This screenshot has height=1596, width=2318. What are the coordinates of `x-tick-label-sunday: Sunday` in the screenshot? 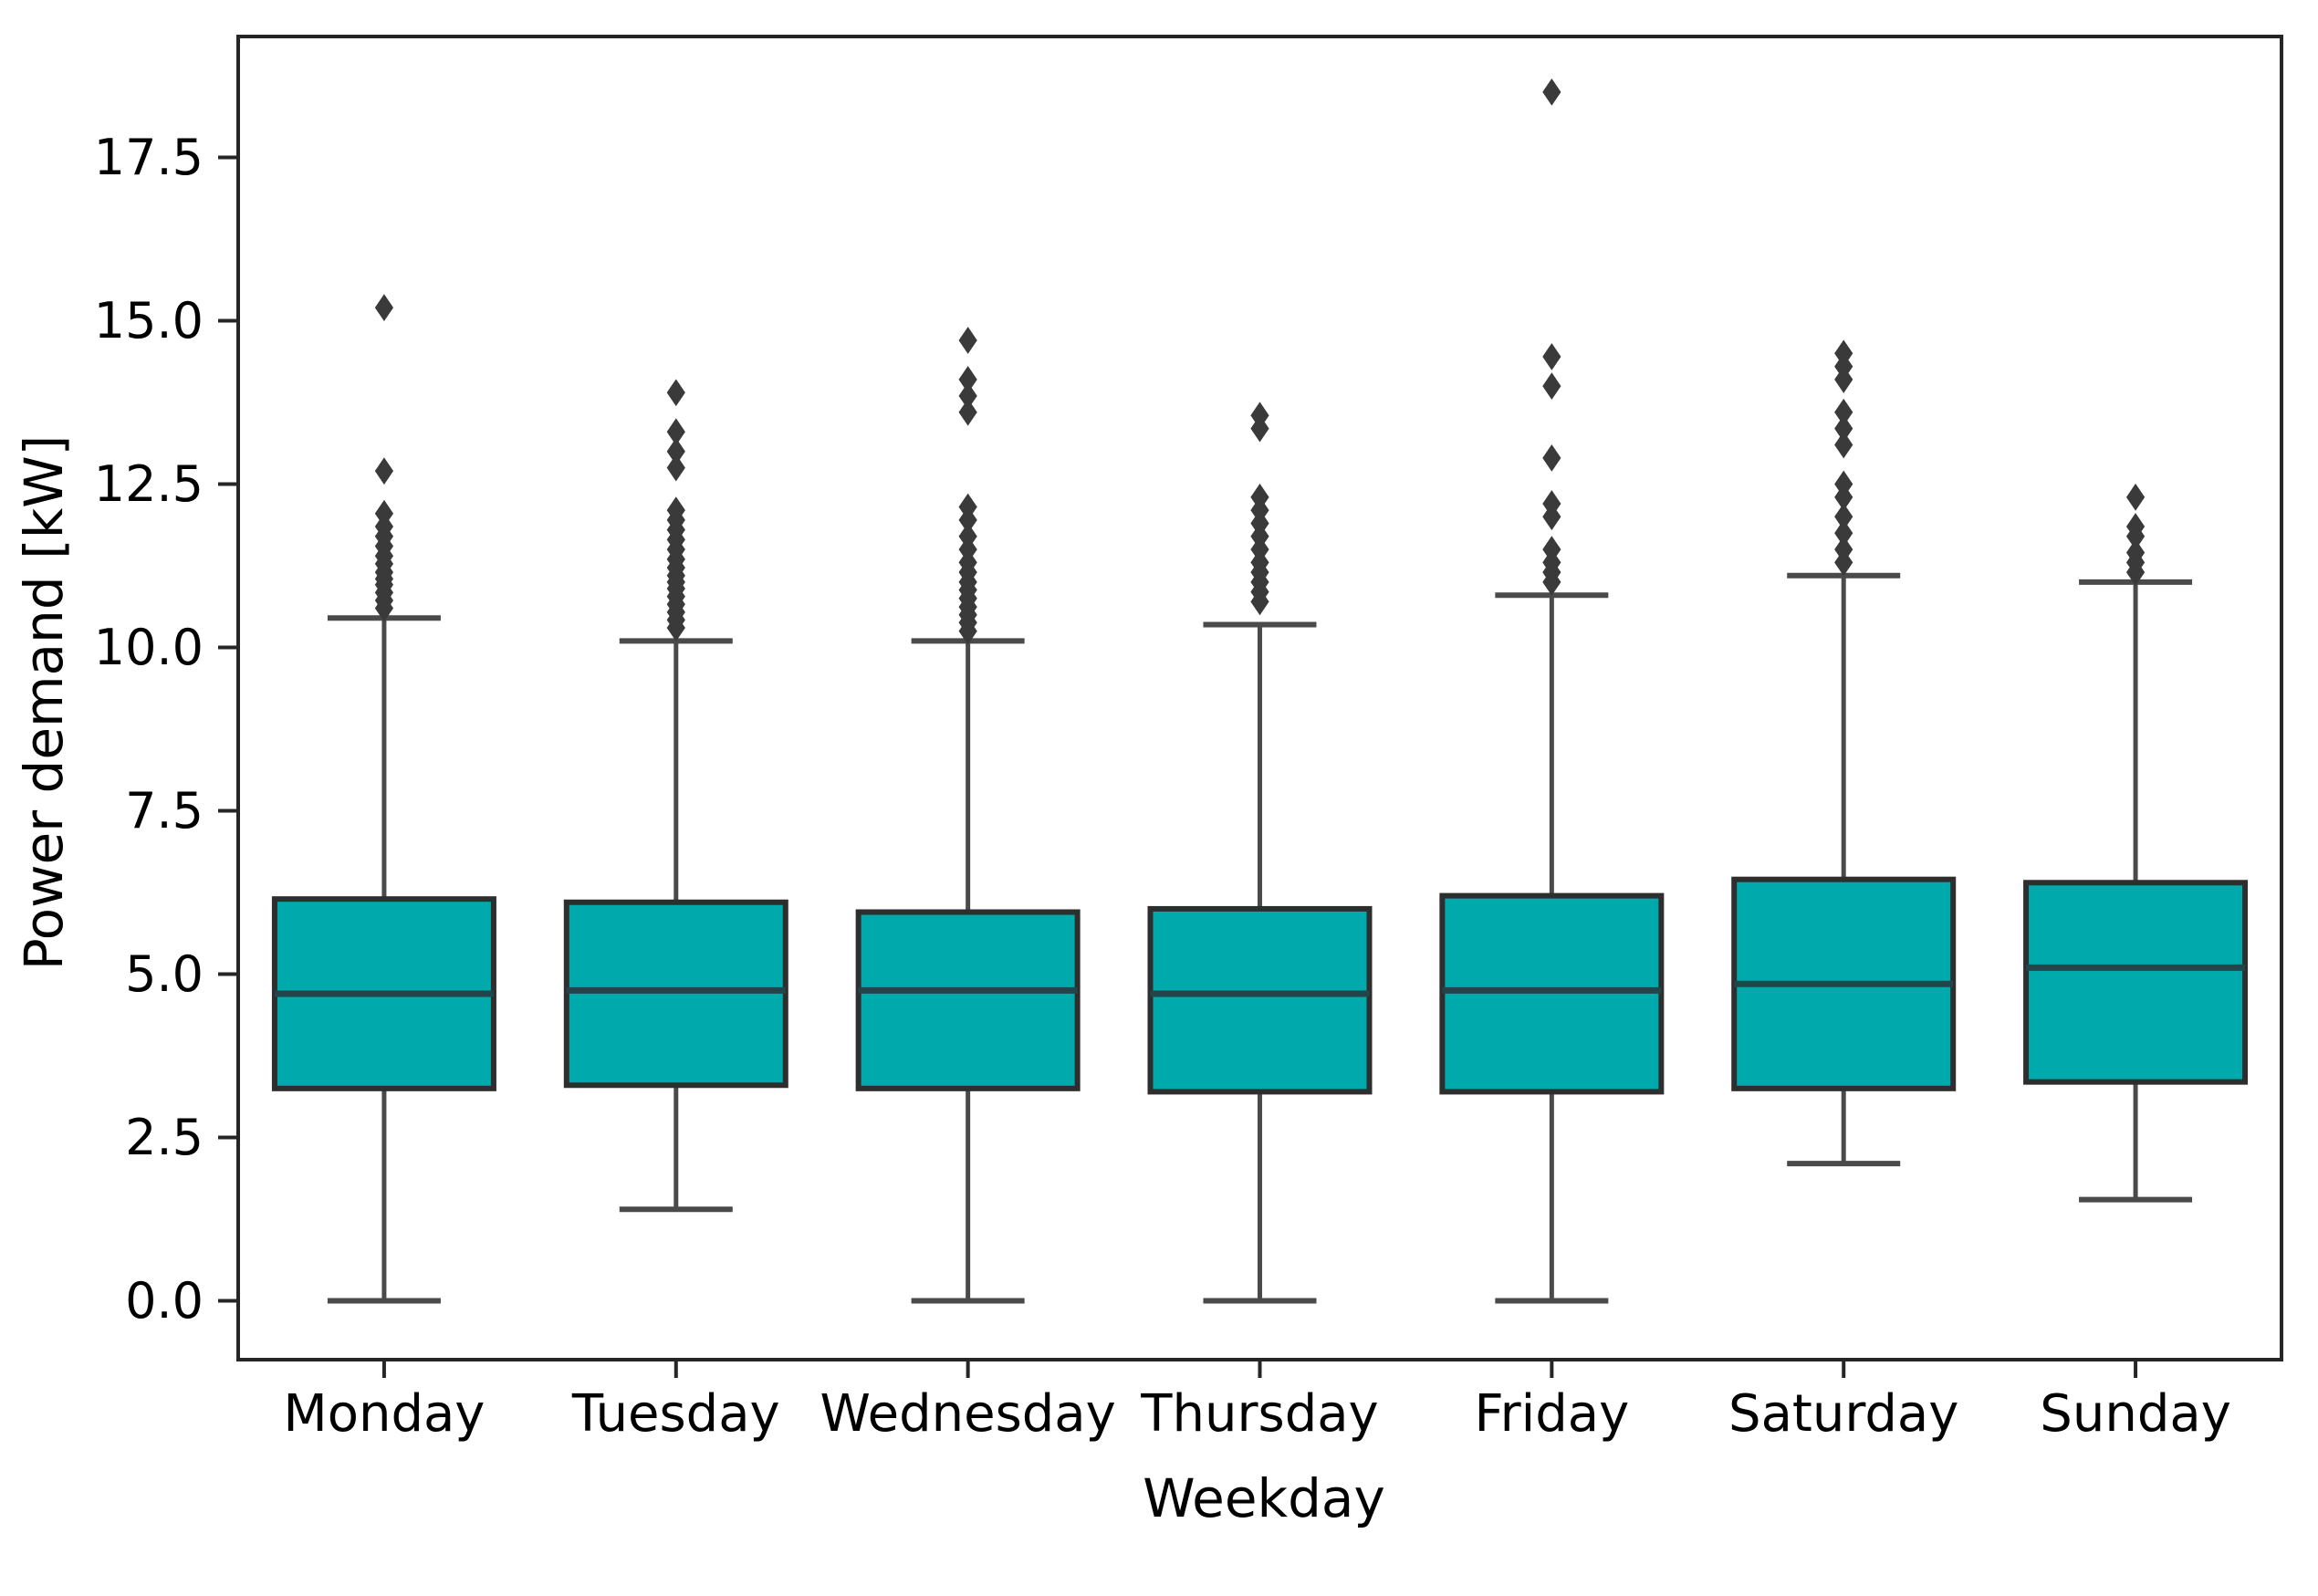 It's located at (2135, 1414).